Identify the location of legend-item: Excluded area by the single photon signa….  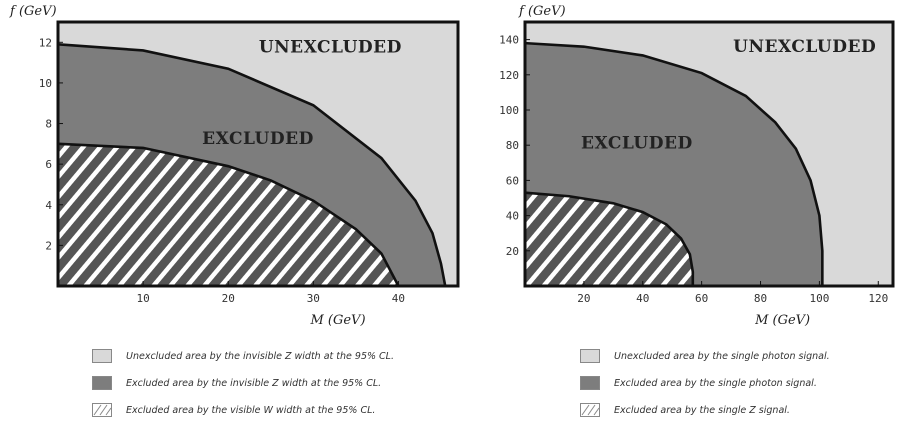
(705, 383).